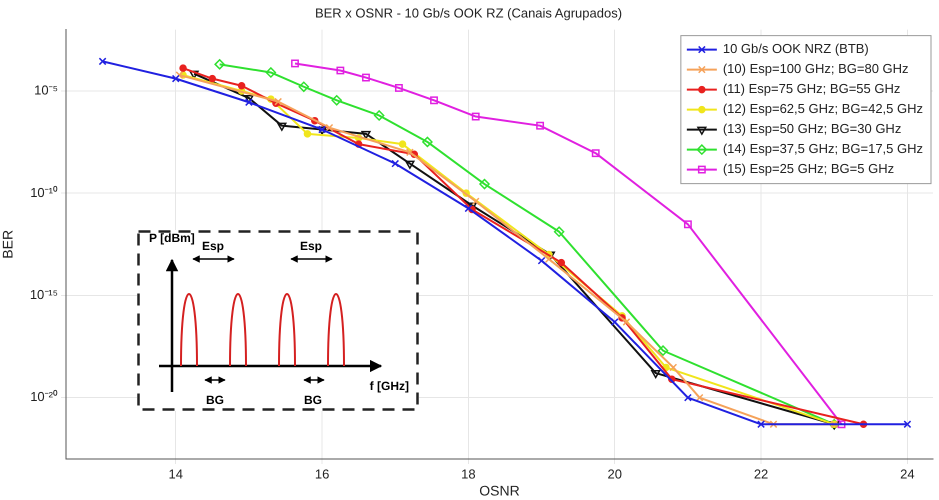 This screenshot has height=500, width=939. Describe the element at coordinates (812, 128) in the screenshot. I see `legend-label: (13) Esp=50 GHz; BG=30 GHz` at that location.